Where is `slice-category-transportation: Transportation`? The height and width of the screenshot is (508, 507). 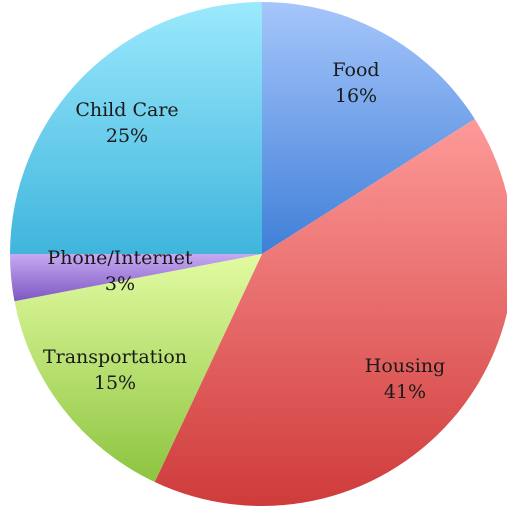 slice-category-transportation: Transportation is located at coordinates (115, 357).